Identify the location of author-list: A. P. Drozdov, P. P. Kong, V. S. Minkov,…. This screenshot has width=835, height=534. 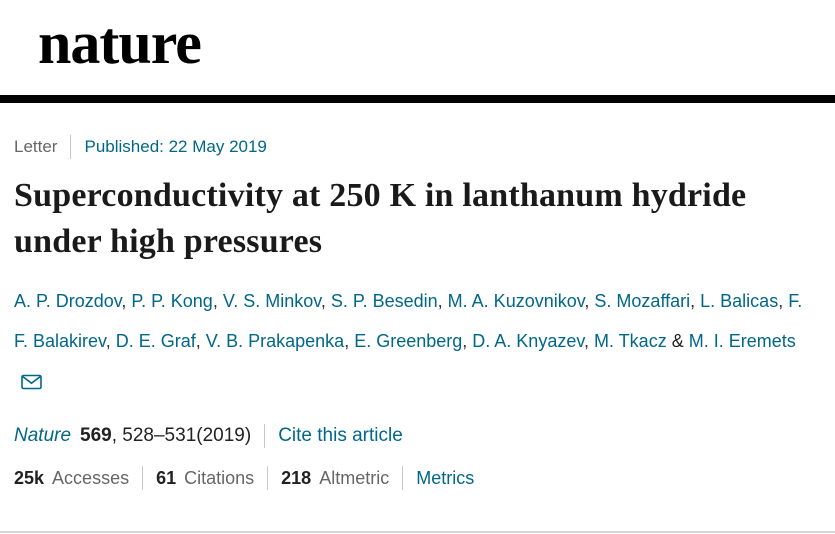
(408, 321).